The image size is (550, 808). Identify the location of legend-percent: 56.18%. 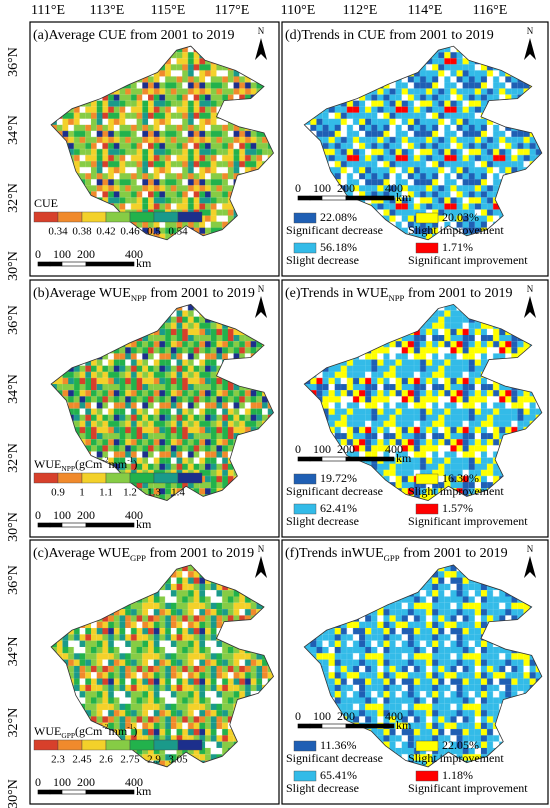
(338, 247).